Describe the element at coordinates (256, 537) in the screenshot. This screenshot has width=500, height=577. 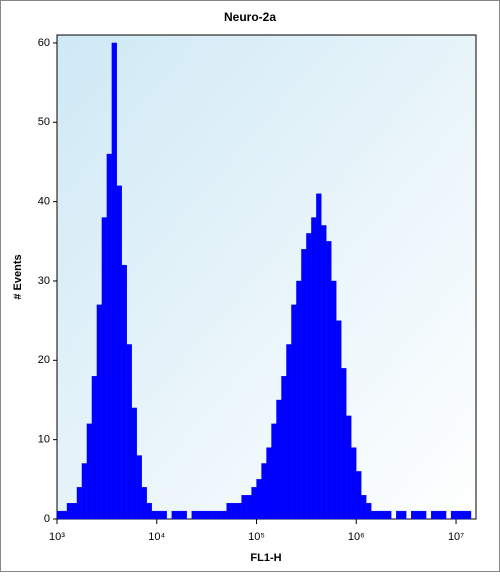
I see `x-tick-label: 10⁵` at that location.